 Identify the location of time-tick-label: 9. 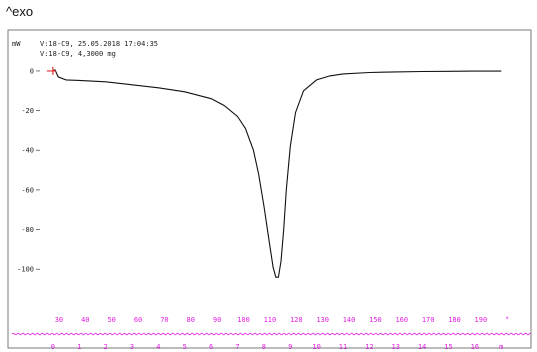
(290, 347).